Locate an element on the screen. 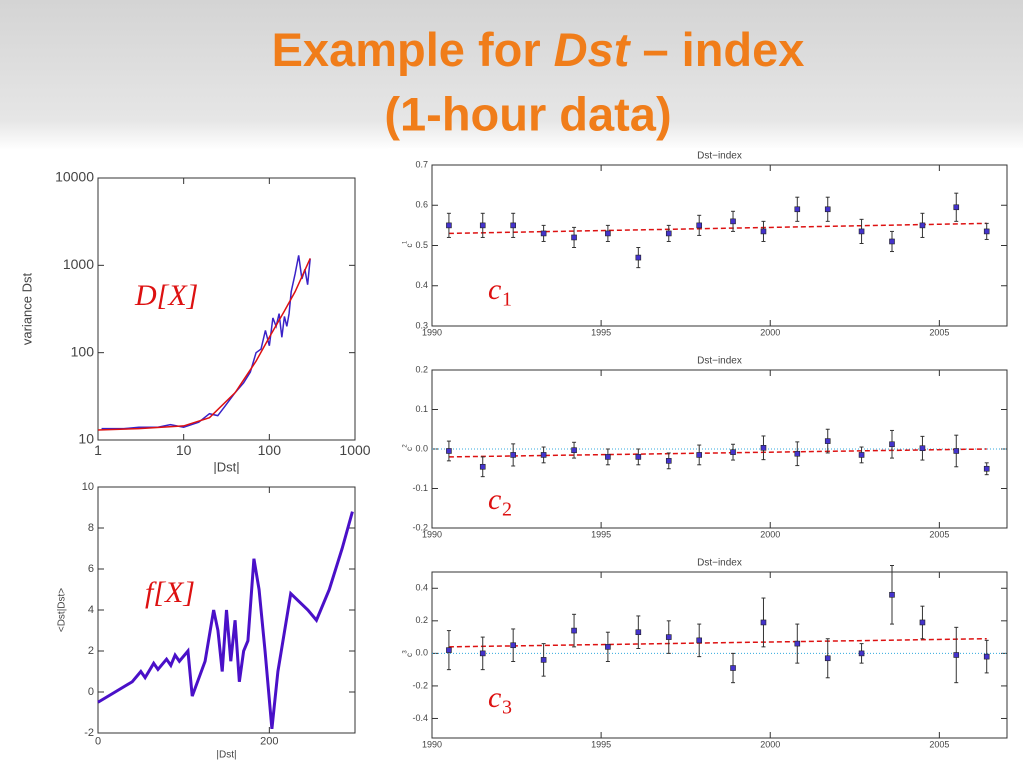  y-axis-label-sub: 2 is located at coordinates (406, 446).